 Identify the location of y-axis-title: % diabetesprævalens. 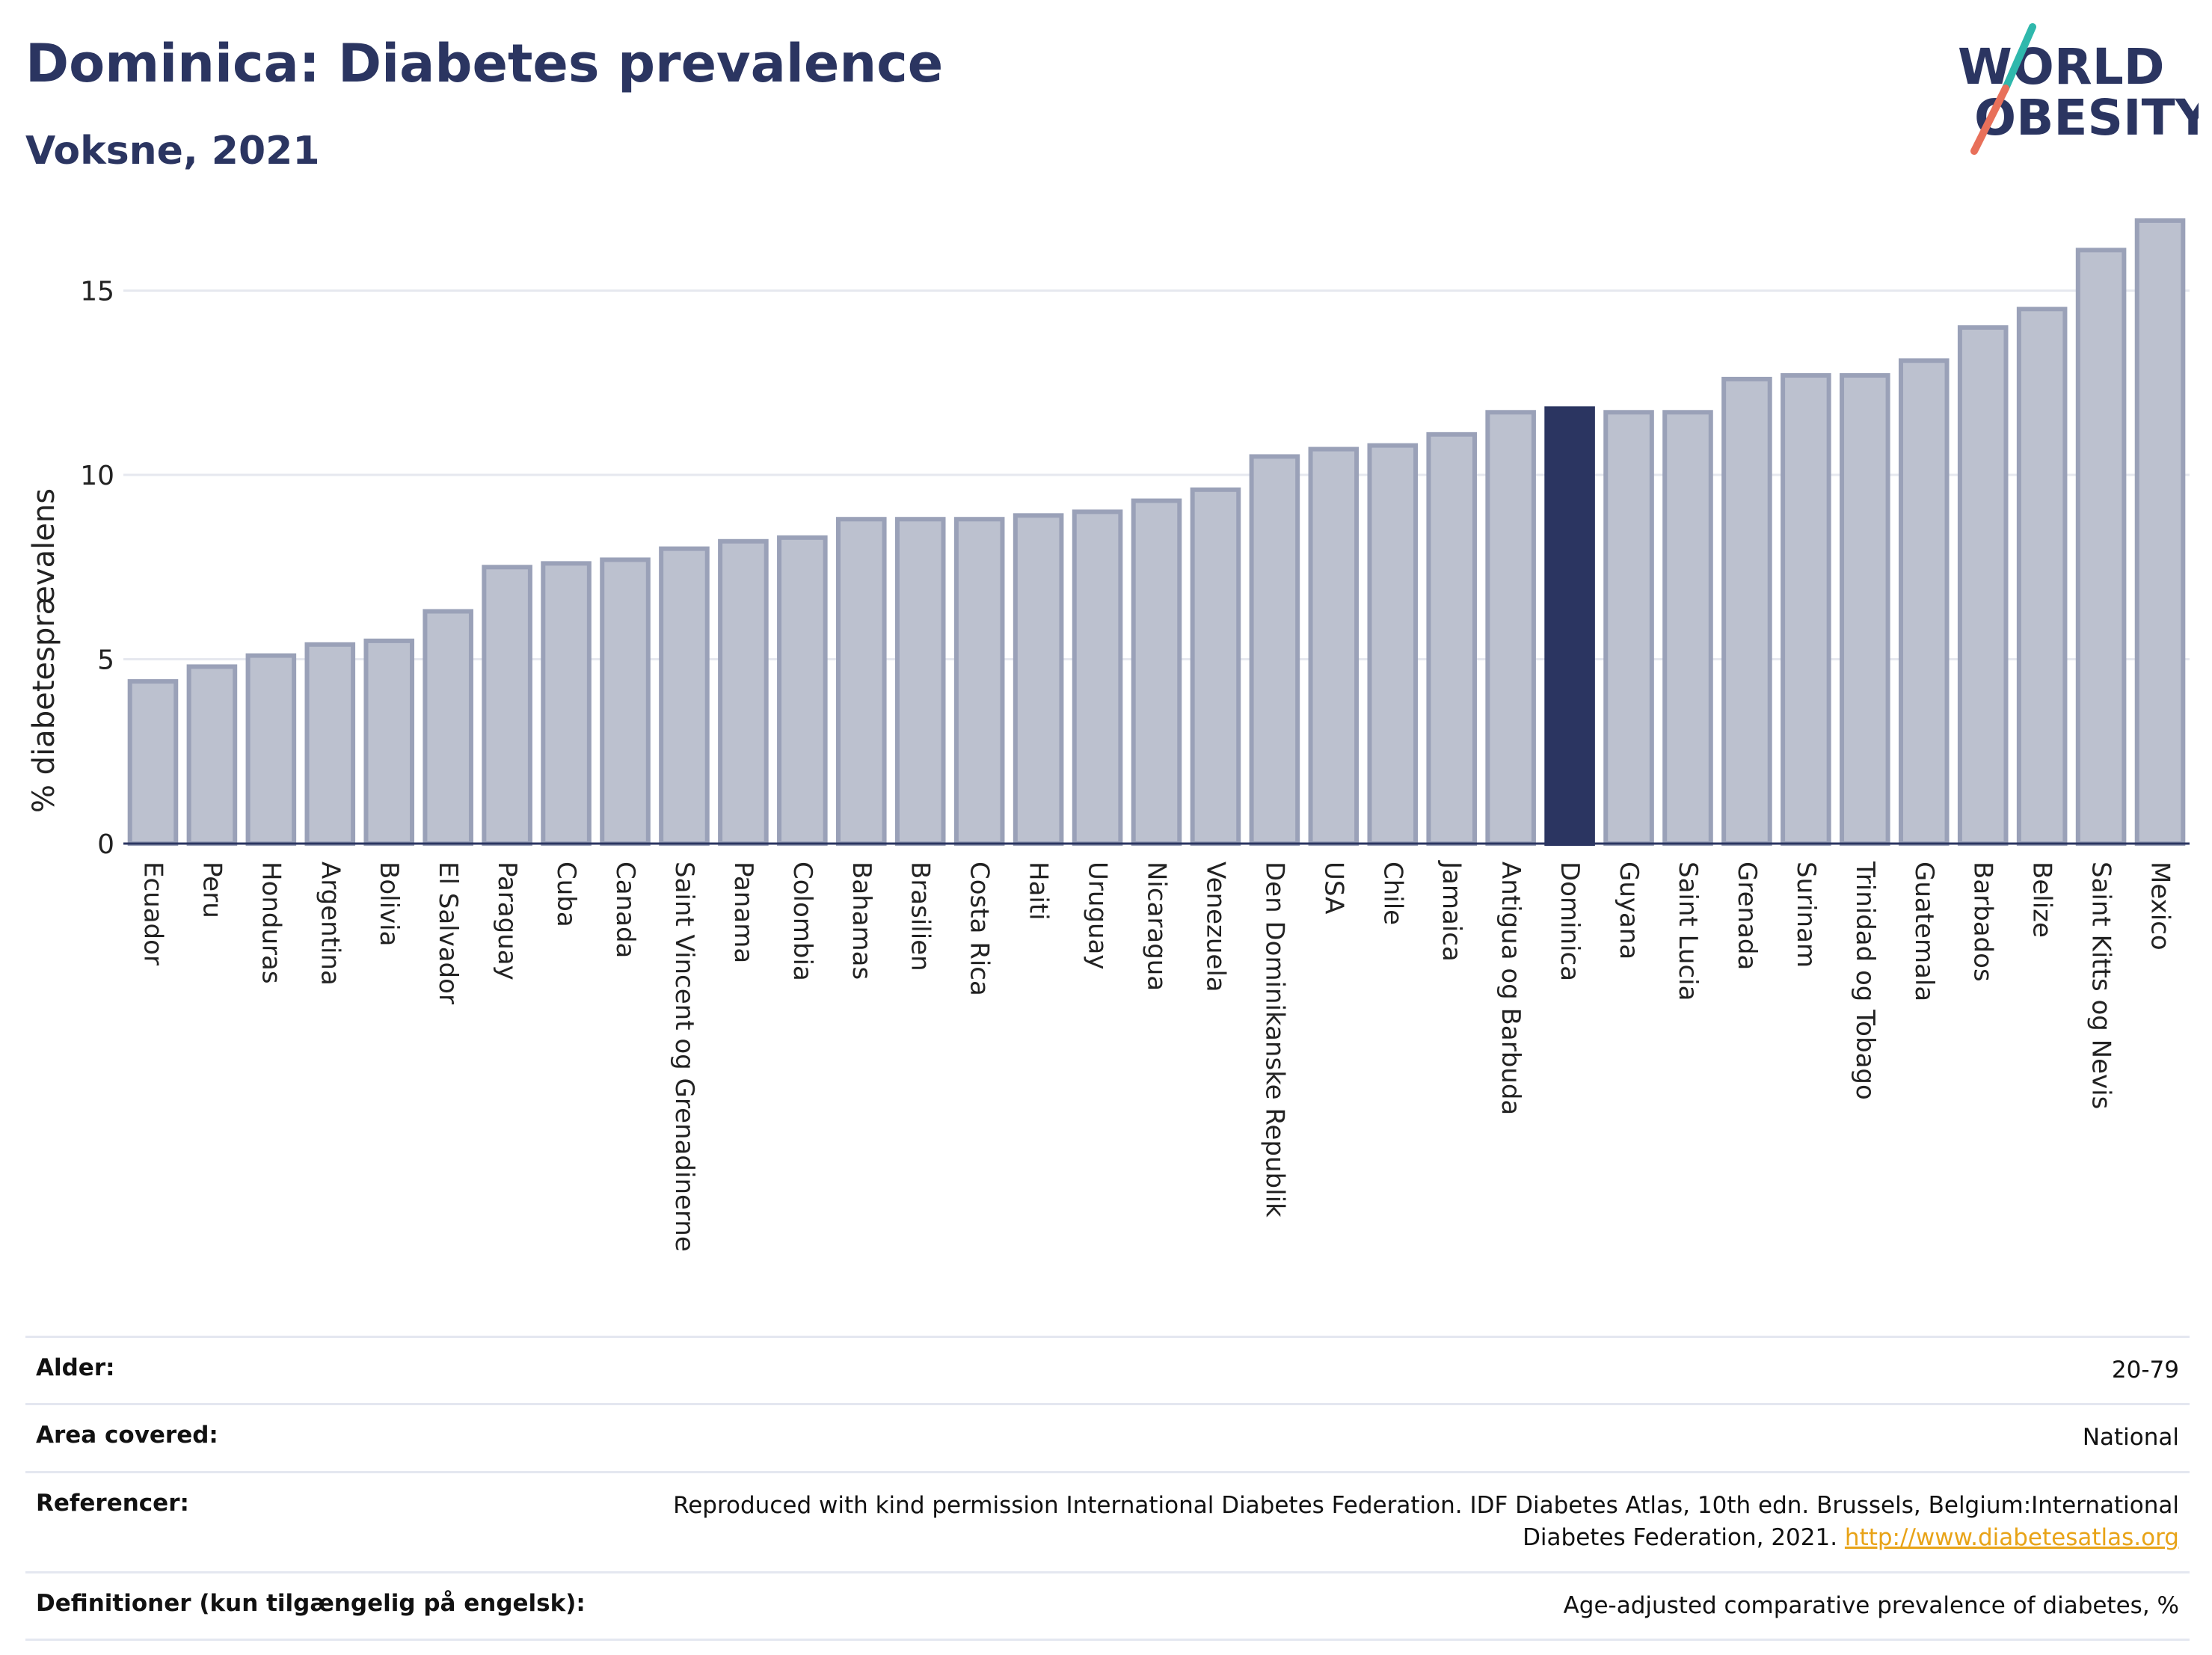
(44, 650).